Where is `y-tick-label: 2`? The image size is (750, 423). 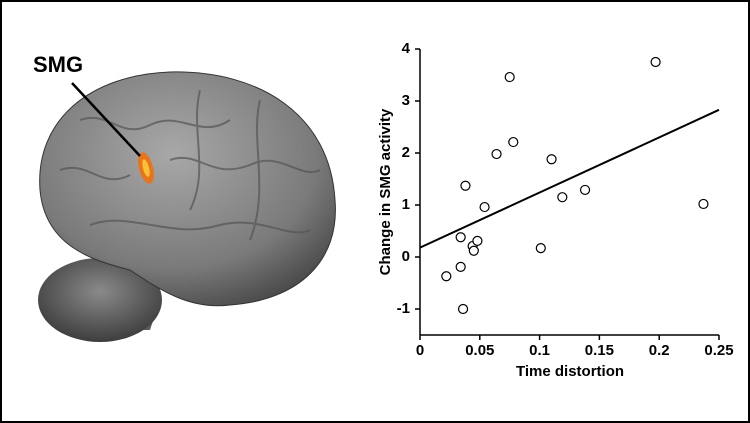
y-tick-label: 2 is located at coordinates (406, 152).